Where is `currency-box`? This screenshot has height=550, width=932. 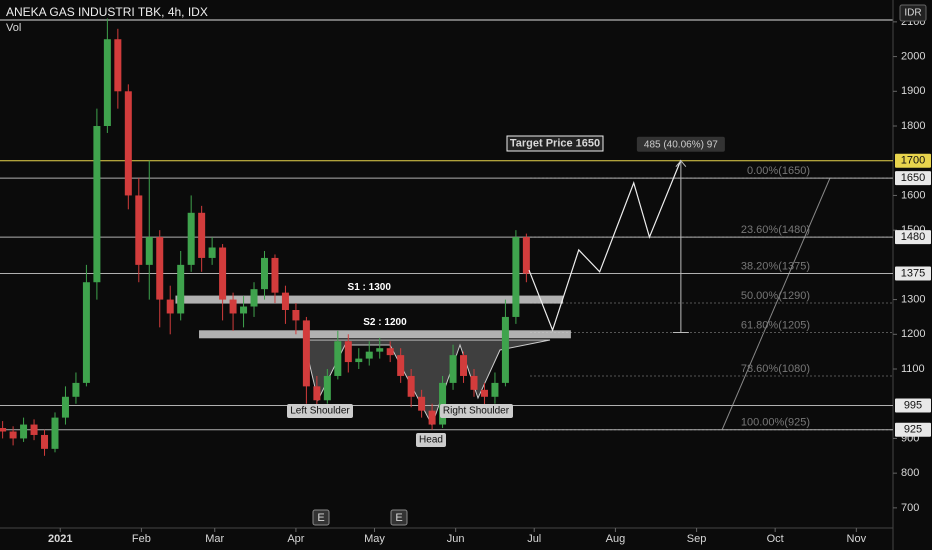 currency-box is located at coordinates (913, 13).